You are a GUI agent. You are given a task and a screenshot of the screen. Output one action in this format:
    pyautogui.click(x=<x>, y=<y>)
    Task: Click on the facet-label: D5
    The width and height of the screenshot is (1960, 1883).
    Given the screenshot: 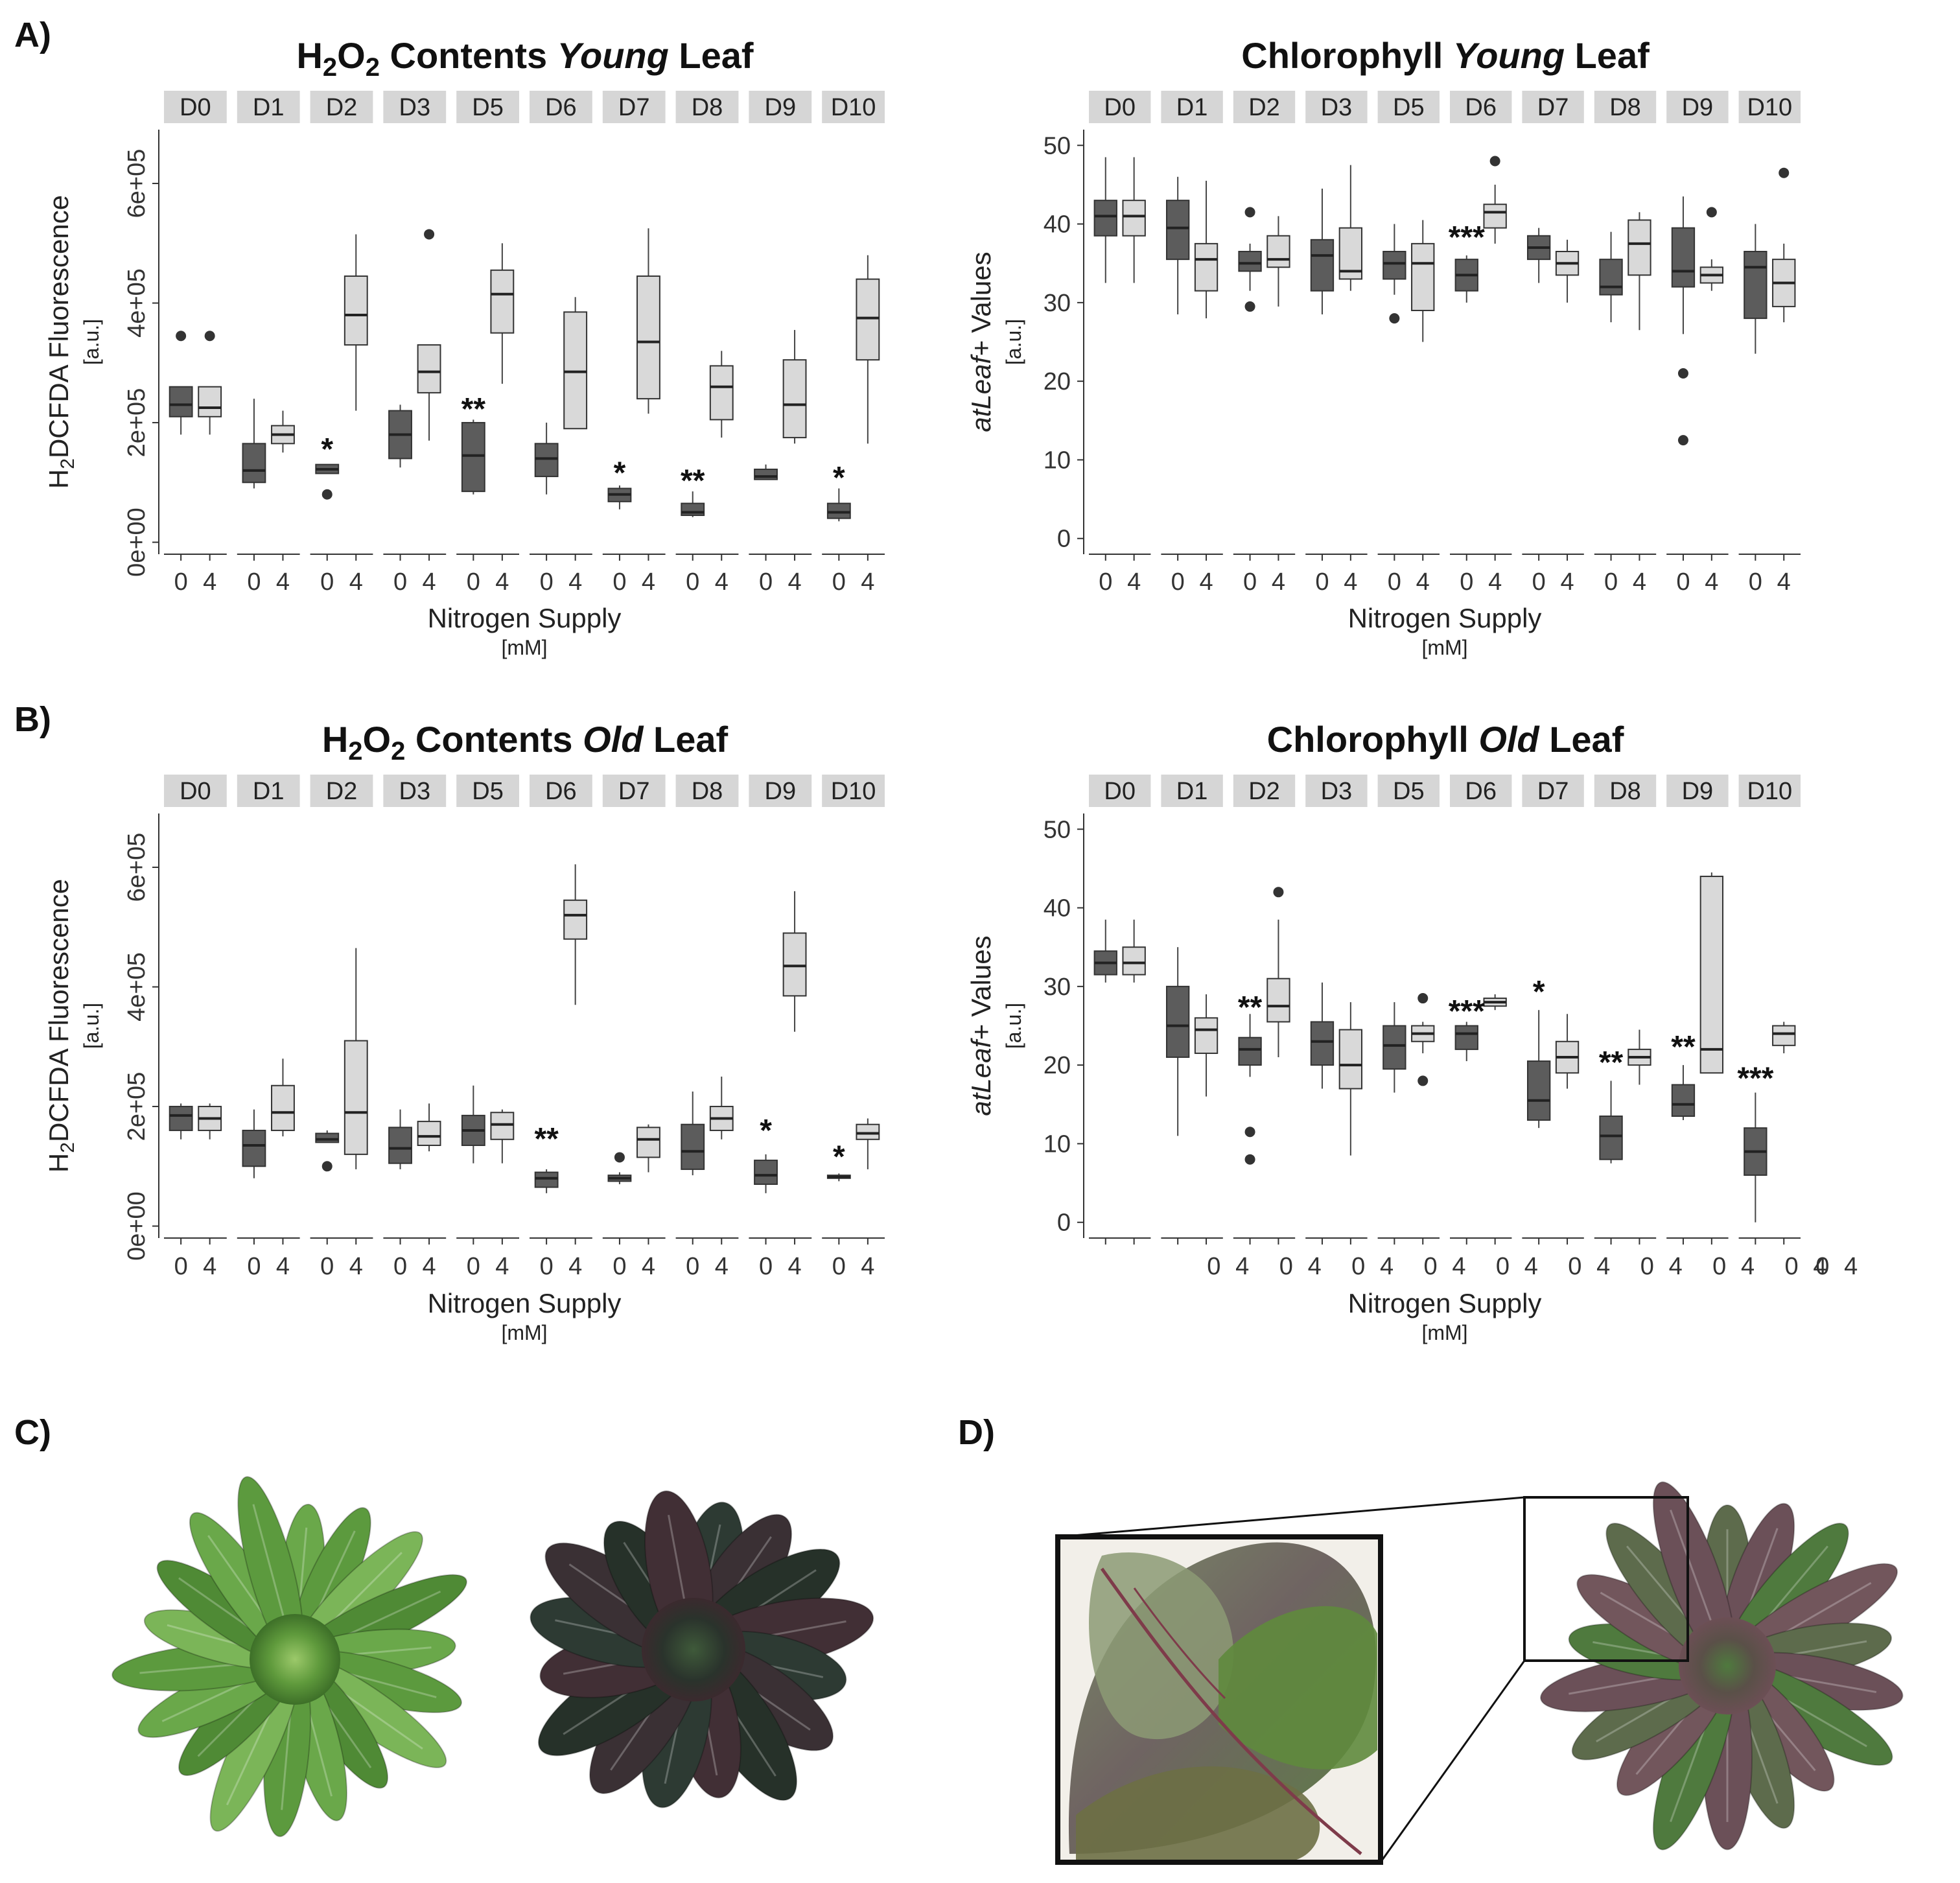 What is the action you would take?
    pyautogui.click(x=488, y=791)
    